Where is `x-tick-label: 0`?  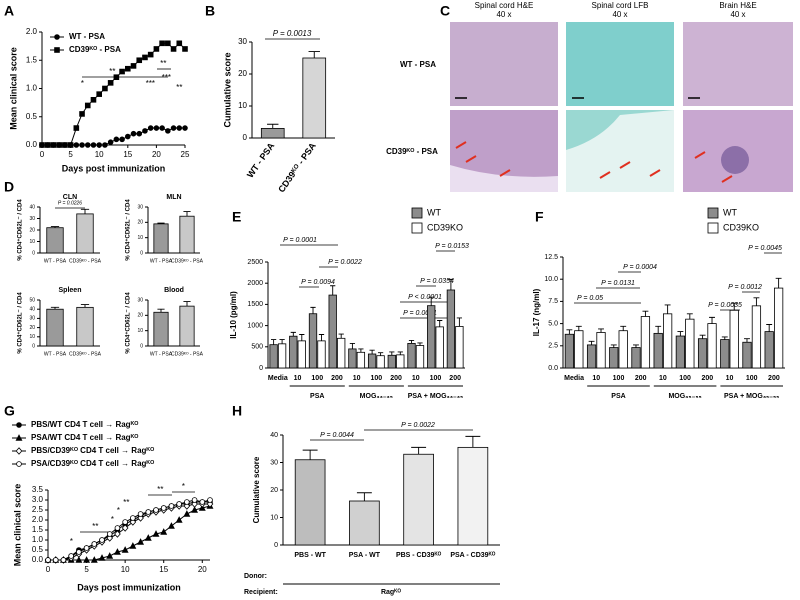
x-tick-label: 0 is located at coordinates (48, 569).